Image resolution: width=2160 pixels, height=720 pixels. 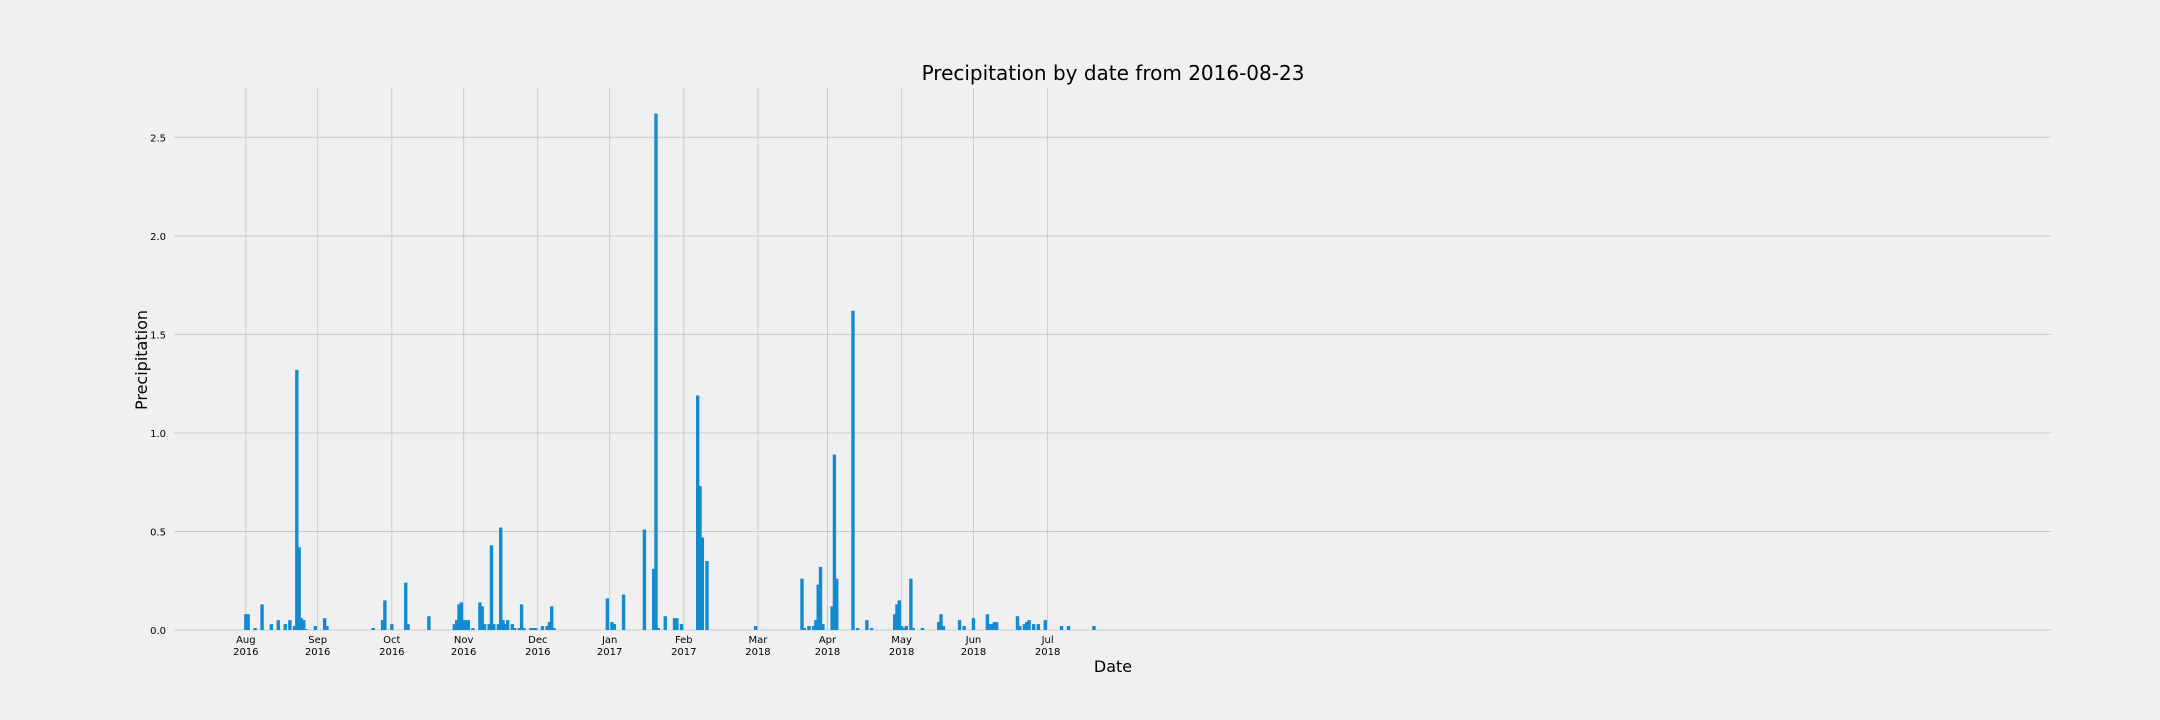 I want to click on x-tick-label: May, so click(x=901, y=640).